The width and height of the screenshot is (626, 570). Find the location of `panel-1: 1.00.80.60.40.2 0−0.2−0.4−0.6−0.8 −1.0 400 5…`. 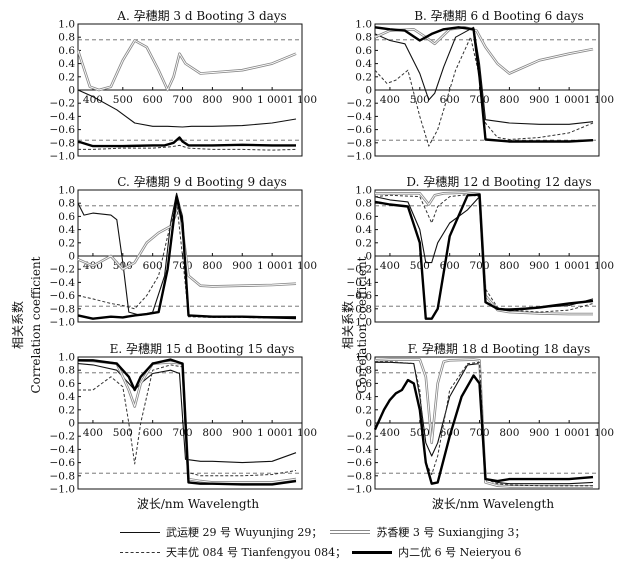

panel-1: 1.00.80.60.40.2 0−0.2−0.4−0.6−0.8 −1.0 400 5… is located at coordinates (184, 86).